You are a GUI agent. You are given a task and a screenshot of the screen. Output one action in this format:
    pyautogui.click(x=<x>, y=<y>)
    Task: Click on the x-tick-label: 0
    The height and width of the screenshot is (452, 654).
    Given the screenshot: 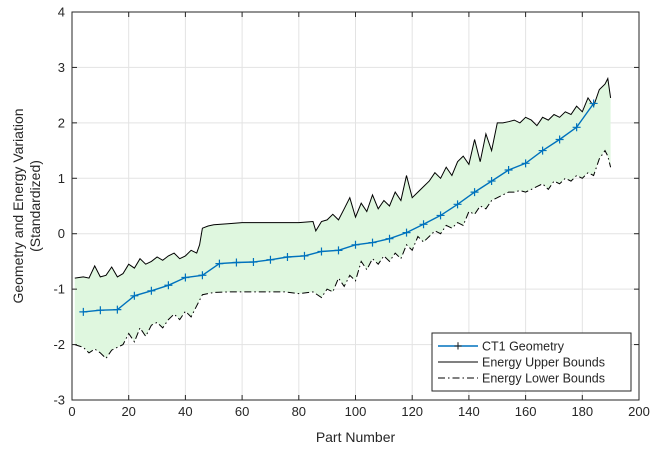 What is the action you would take?
    pyautogui.click(x=71, y=411)
    